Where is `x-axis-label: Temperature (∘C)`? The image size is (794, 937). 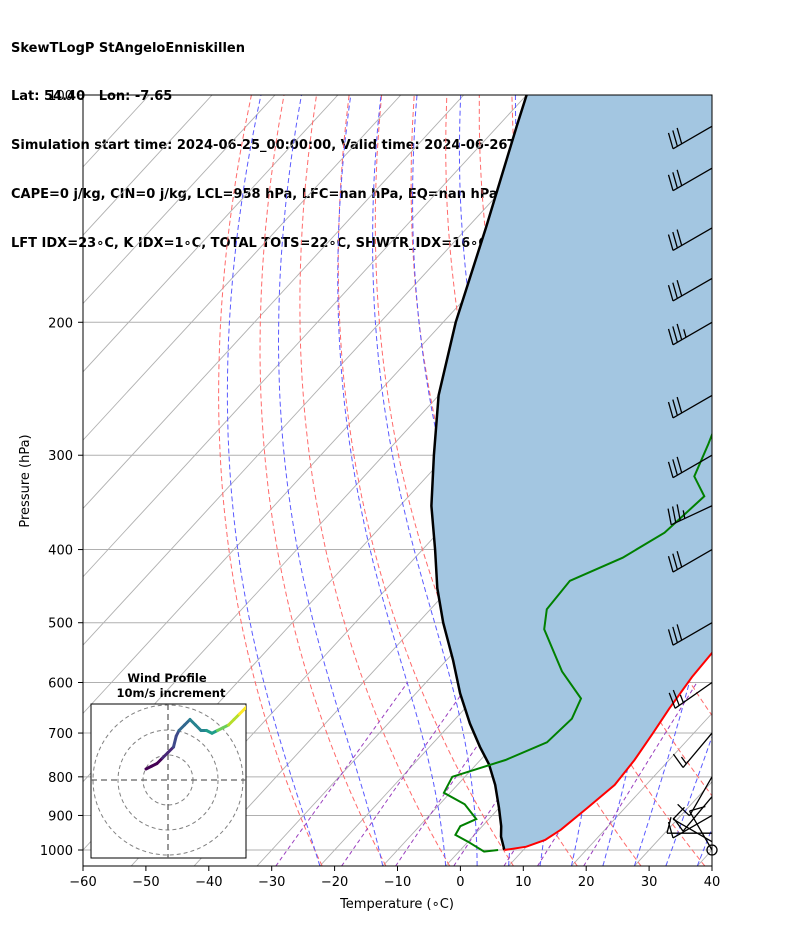 x-axis-label: Temperature (∘C) is located at coordinates (396, 904).